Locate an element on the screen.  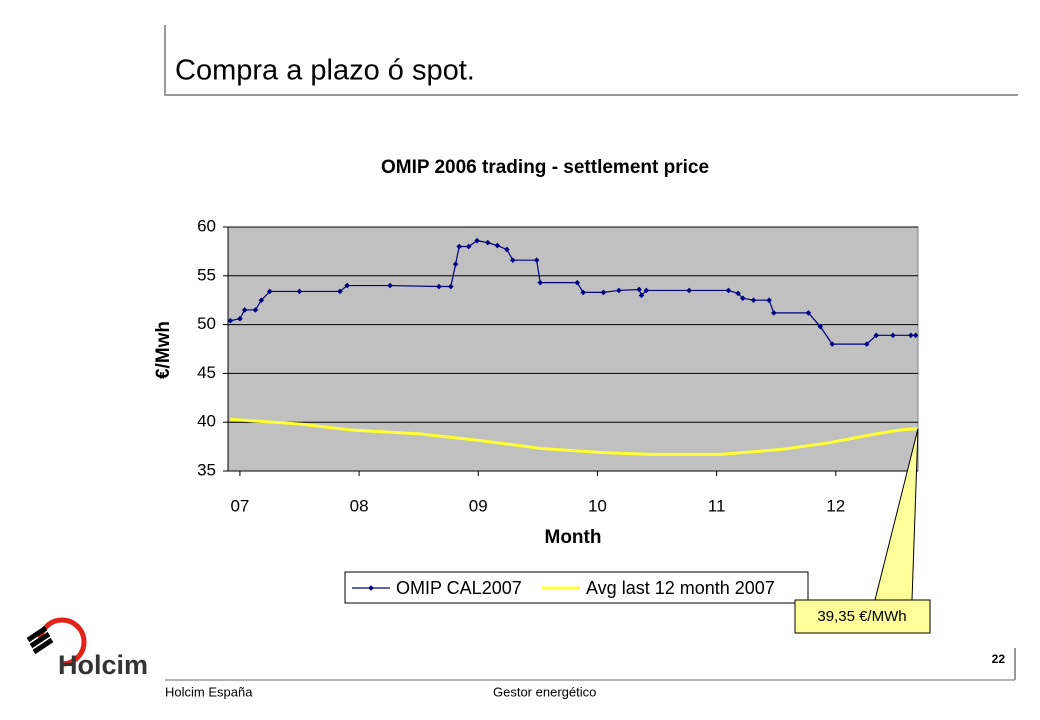
series-line is located at coordinates (574, 436).